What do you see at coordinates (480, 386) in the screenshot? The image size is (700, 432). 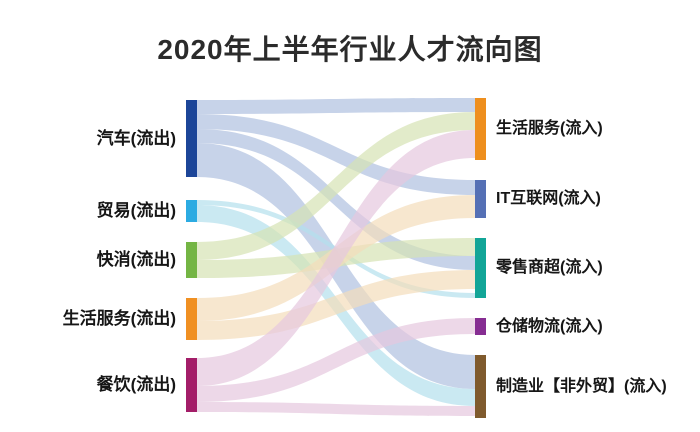 I see `node-zhizaoye` at bounding box center [480, 386].